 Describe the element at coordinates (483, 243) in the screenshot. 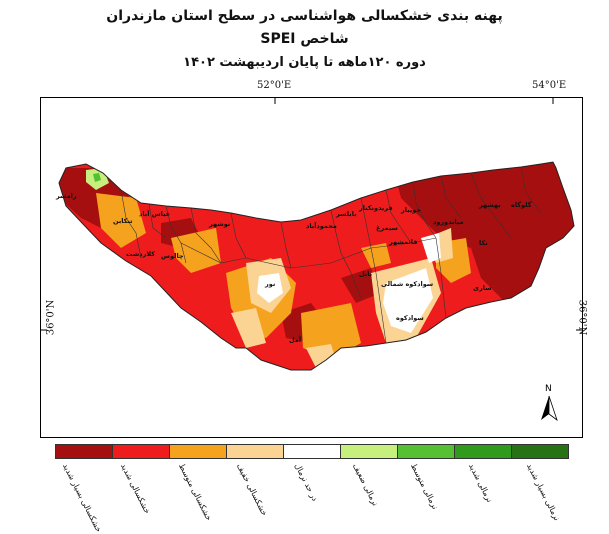

I see `place-label: نکا` at that location.